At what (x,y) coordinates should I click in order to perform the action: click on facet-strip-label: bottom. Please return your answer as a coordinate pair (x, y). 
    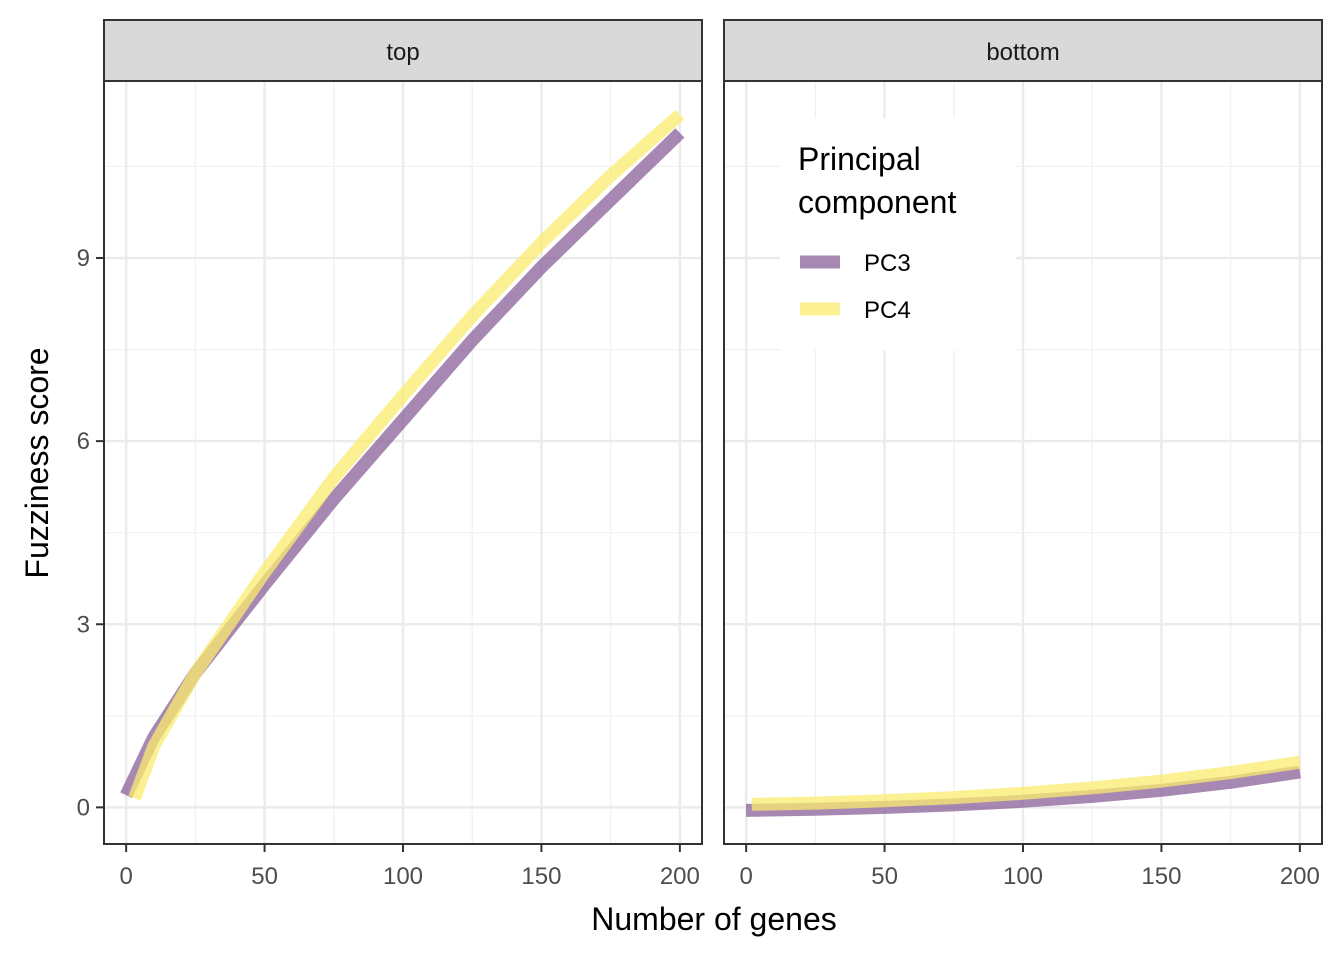
    Looking at the image, I should click on (1022, 52).